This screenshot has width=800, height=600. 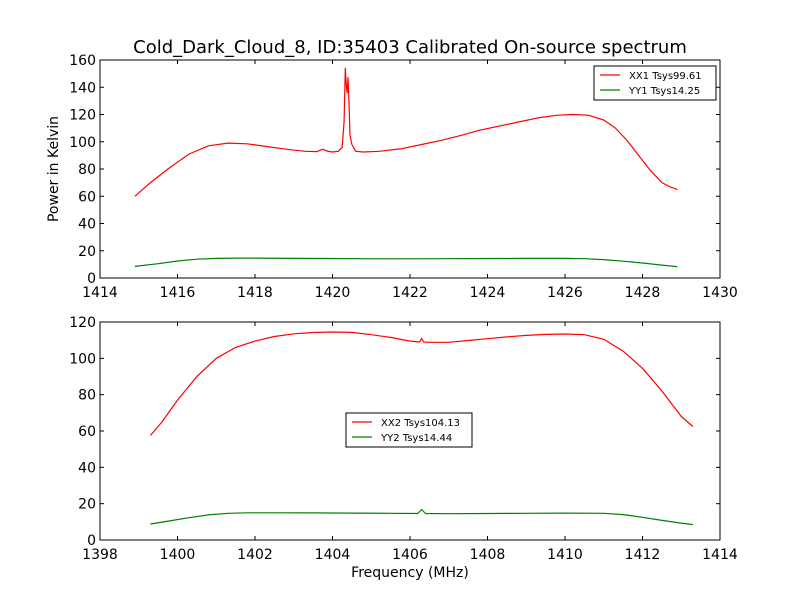 What do you see at coordinates (333, 293) in the screenshot?
I see `top-x-tick-label: 1420` at bounding box center [333, 293].